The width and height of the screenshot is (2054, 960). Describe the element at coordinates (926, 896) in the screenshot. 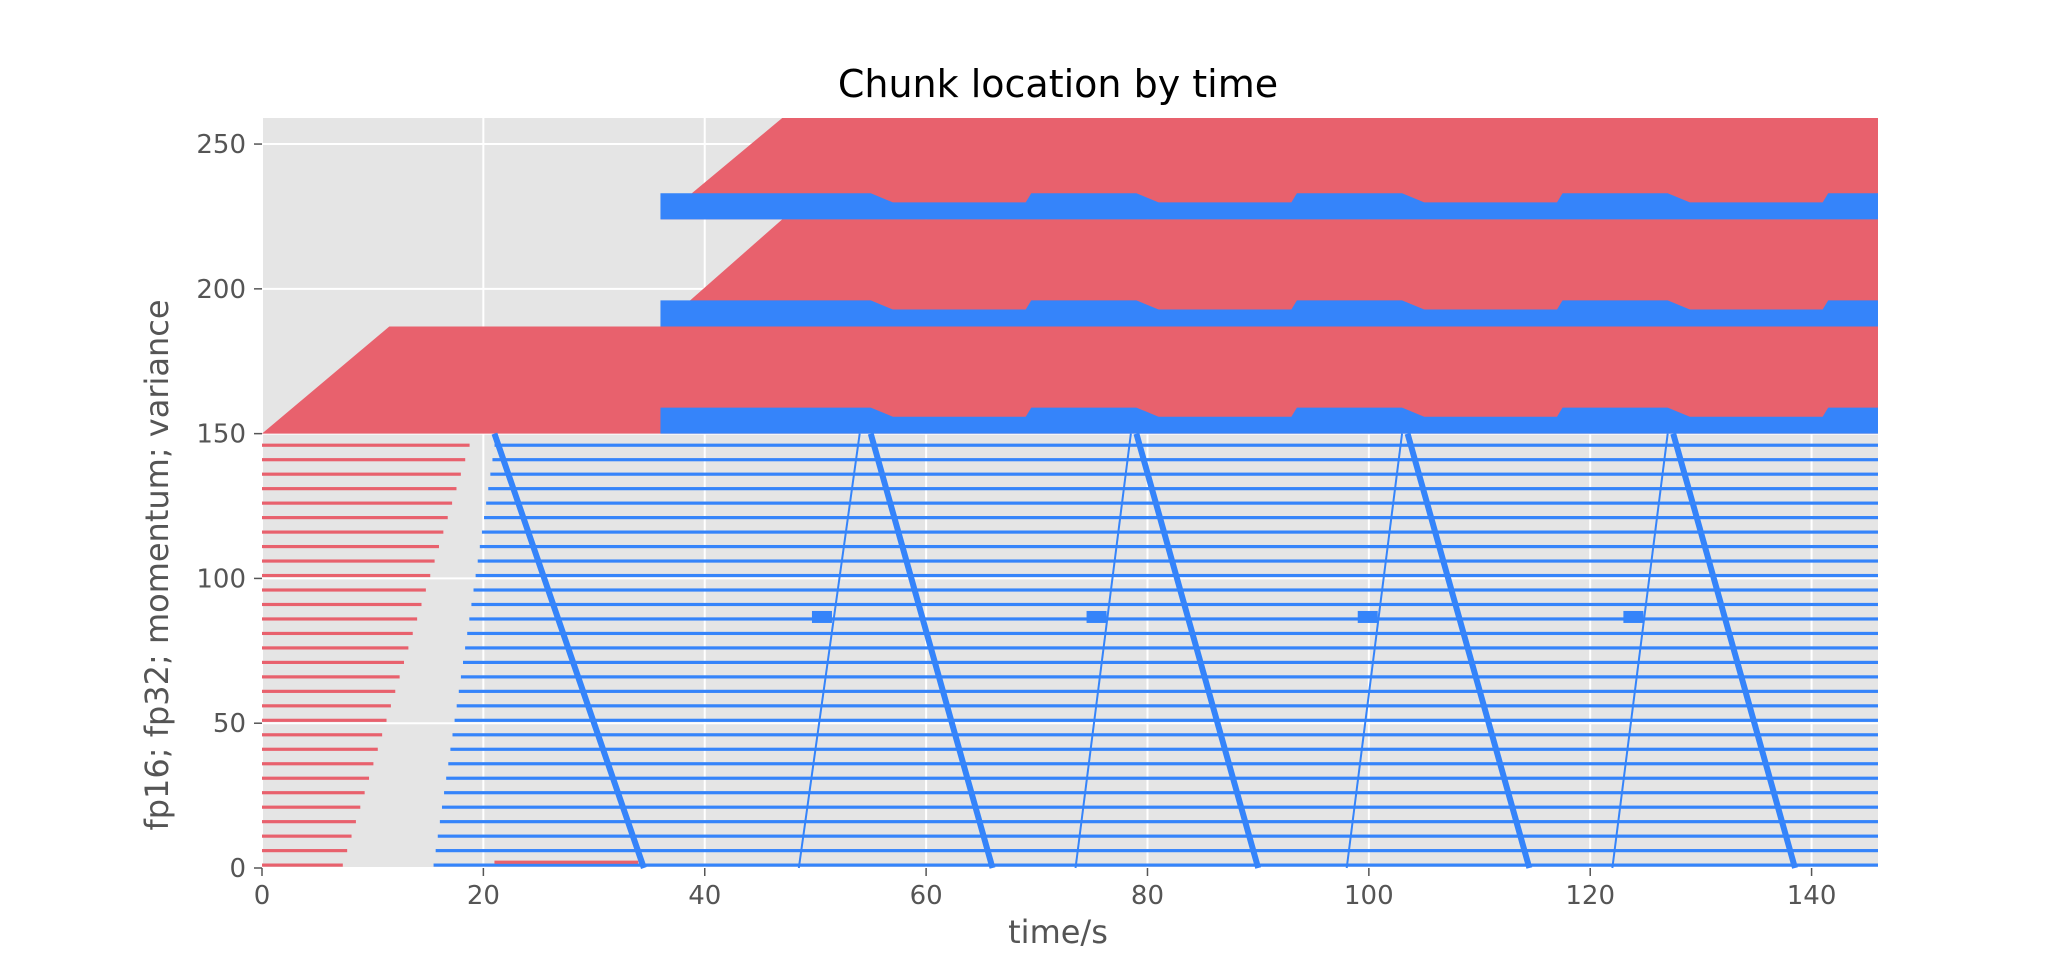

I see `x-tick-label: 60` at that location.